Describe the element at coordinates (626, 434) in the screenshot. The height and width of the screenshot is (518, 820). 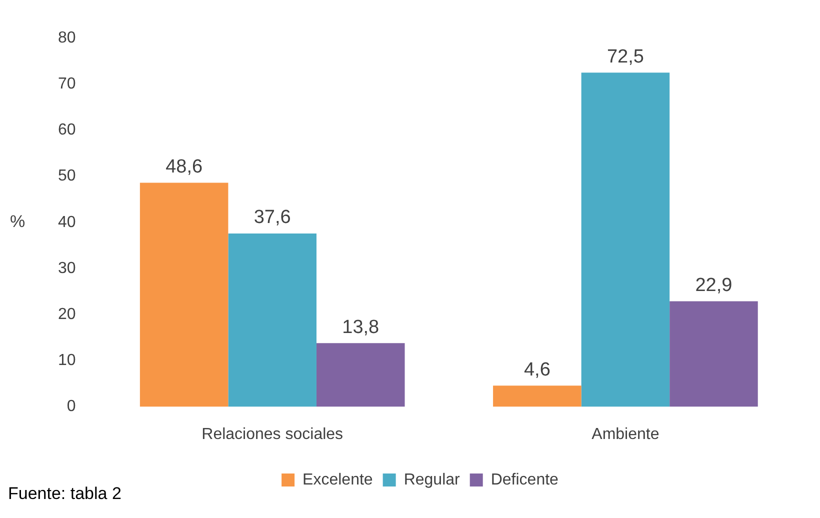
I see `x-tick-label: Ambiente` at that location.